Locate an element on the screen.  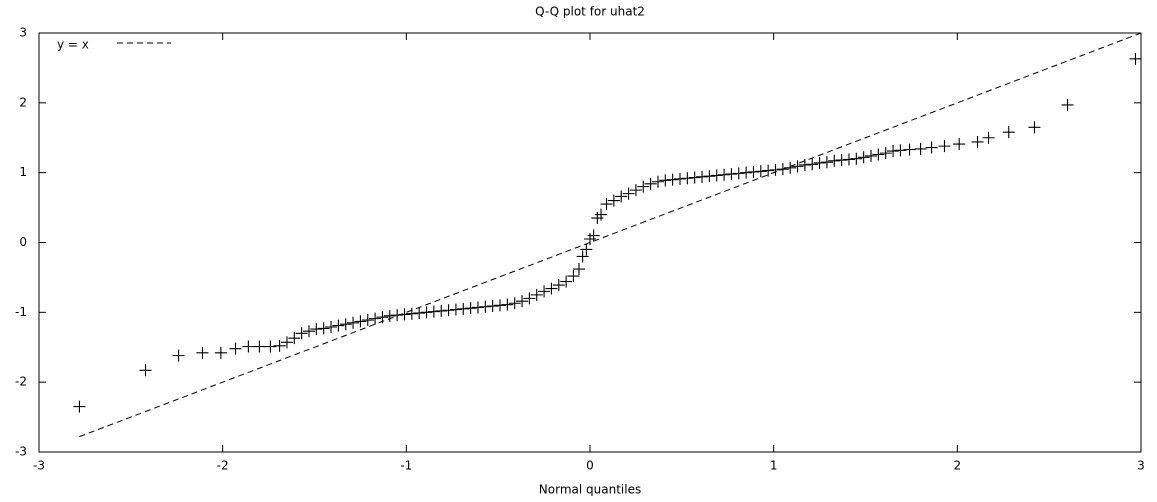
y-tick-label: 3 is located at coordinates (23, 33).